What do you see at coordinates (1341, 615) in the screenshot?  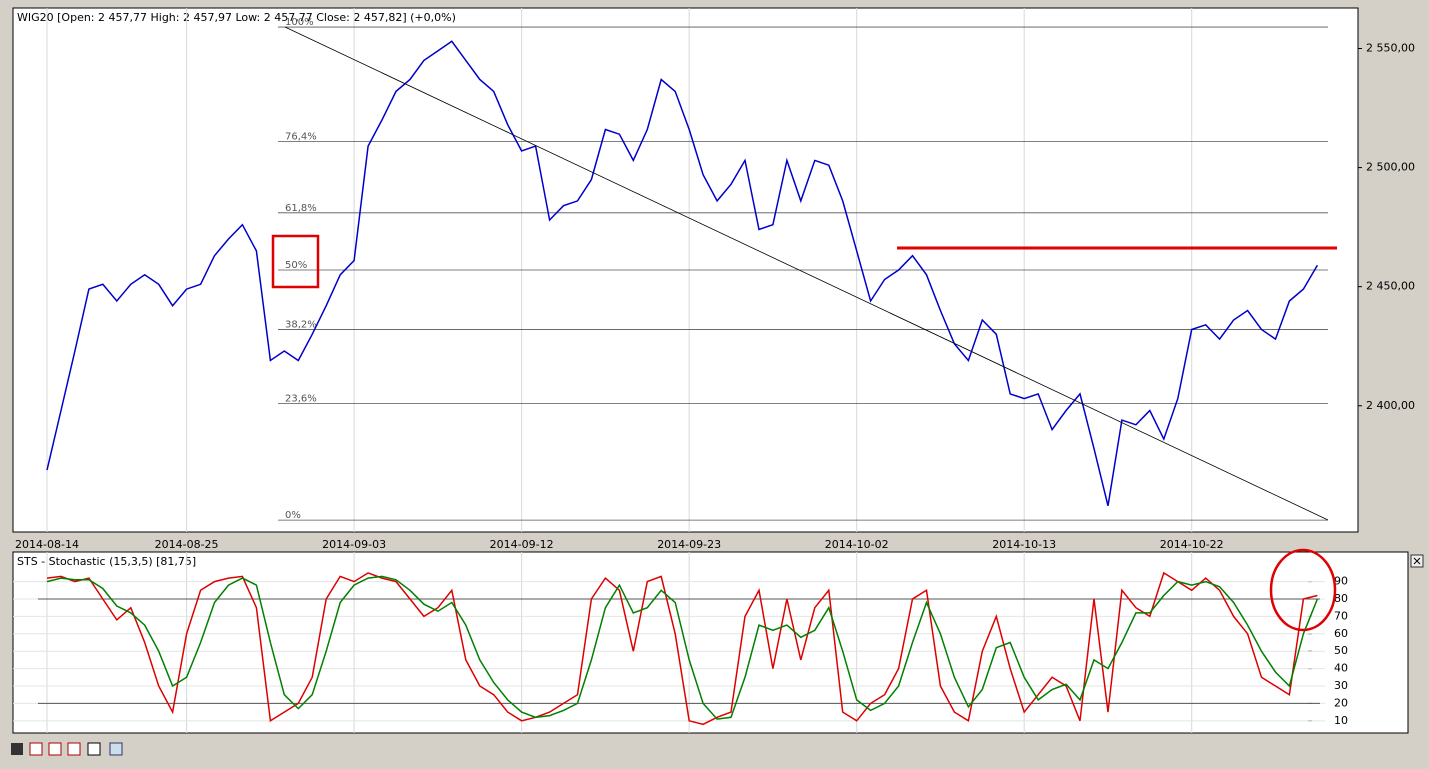 I see `y-tick-label: 70` at bounding box center [1341, 615].